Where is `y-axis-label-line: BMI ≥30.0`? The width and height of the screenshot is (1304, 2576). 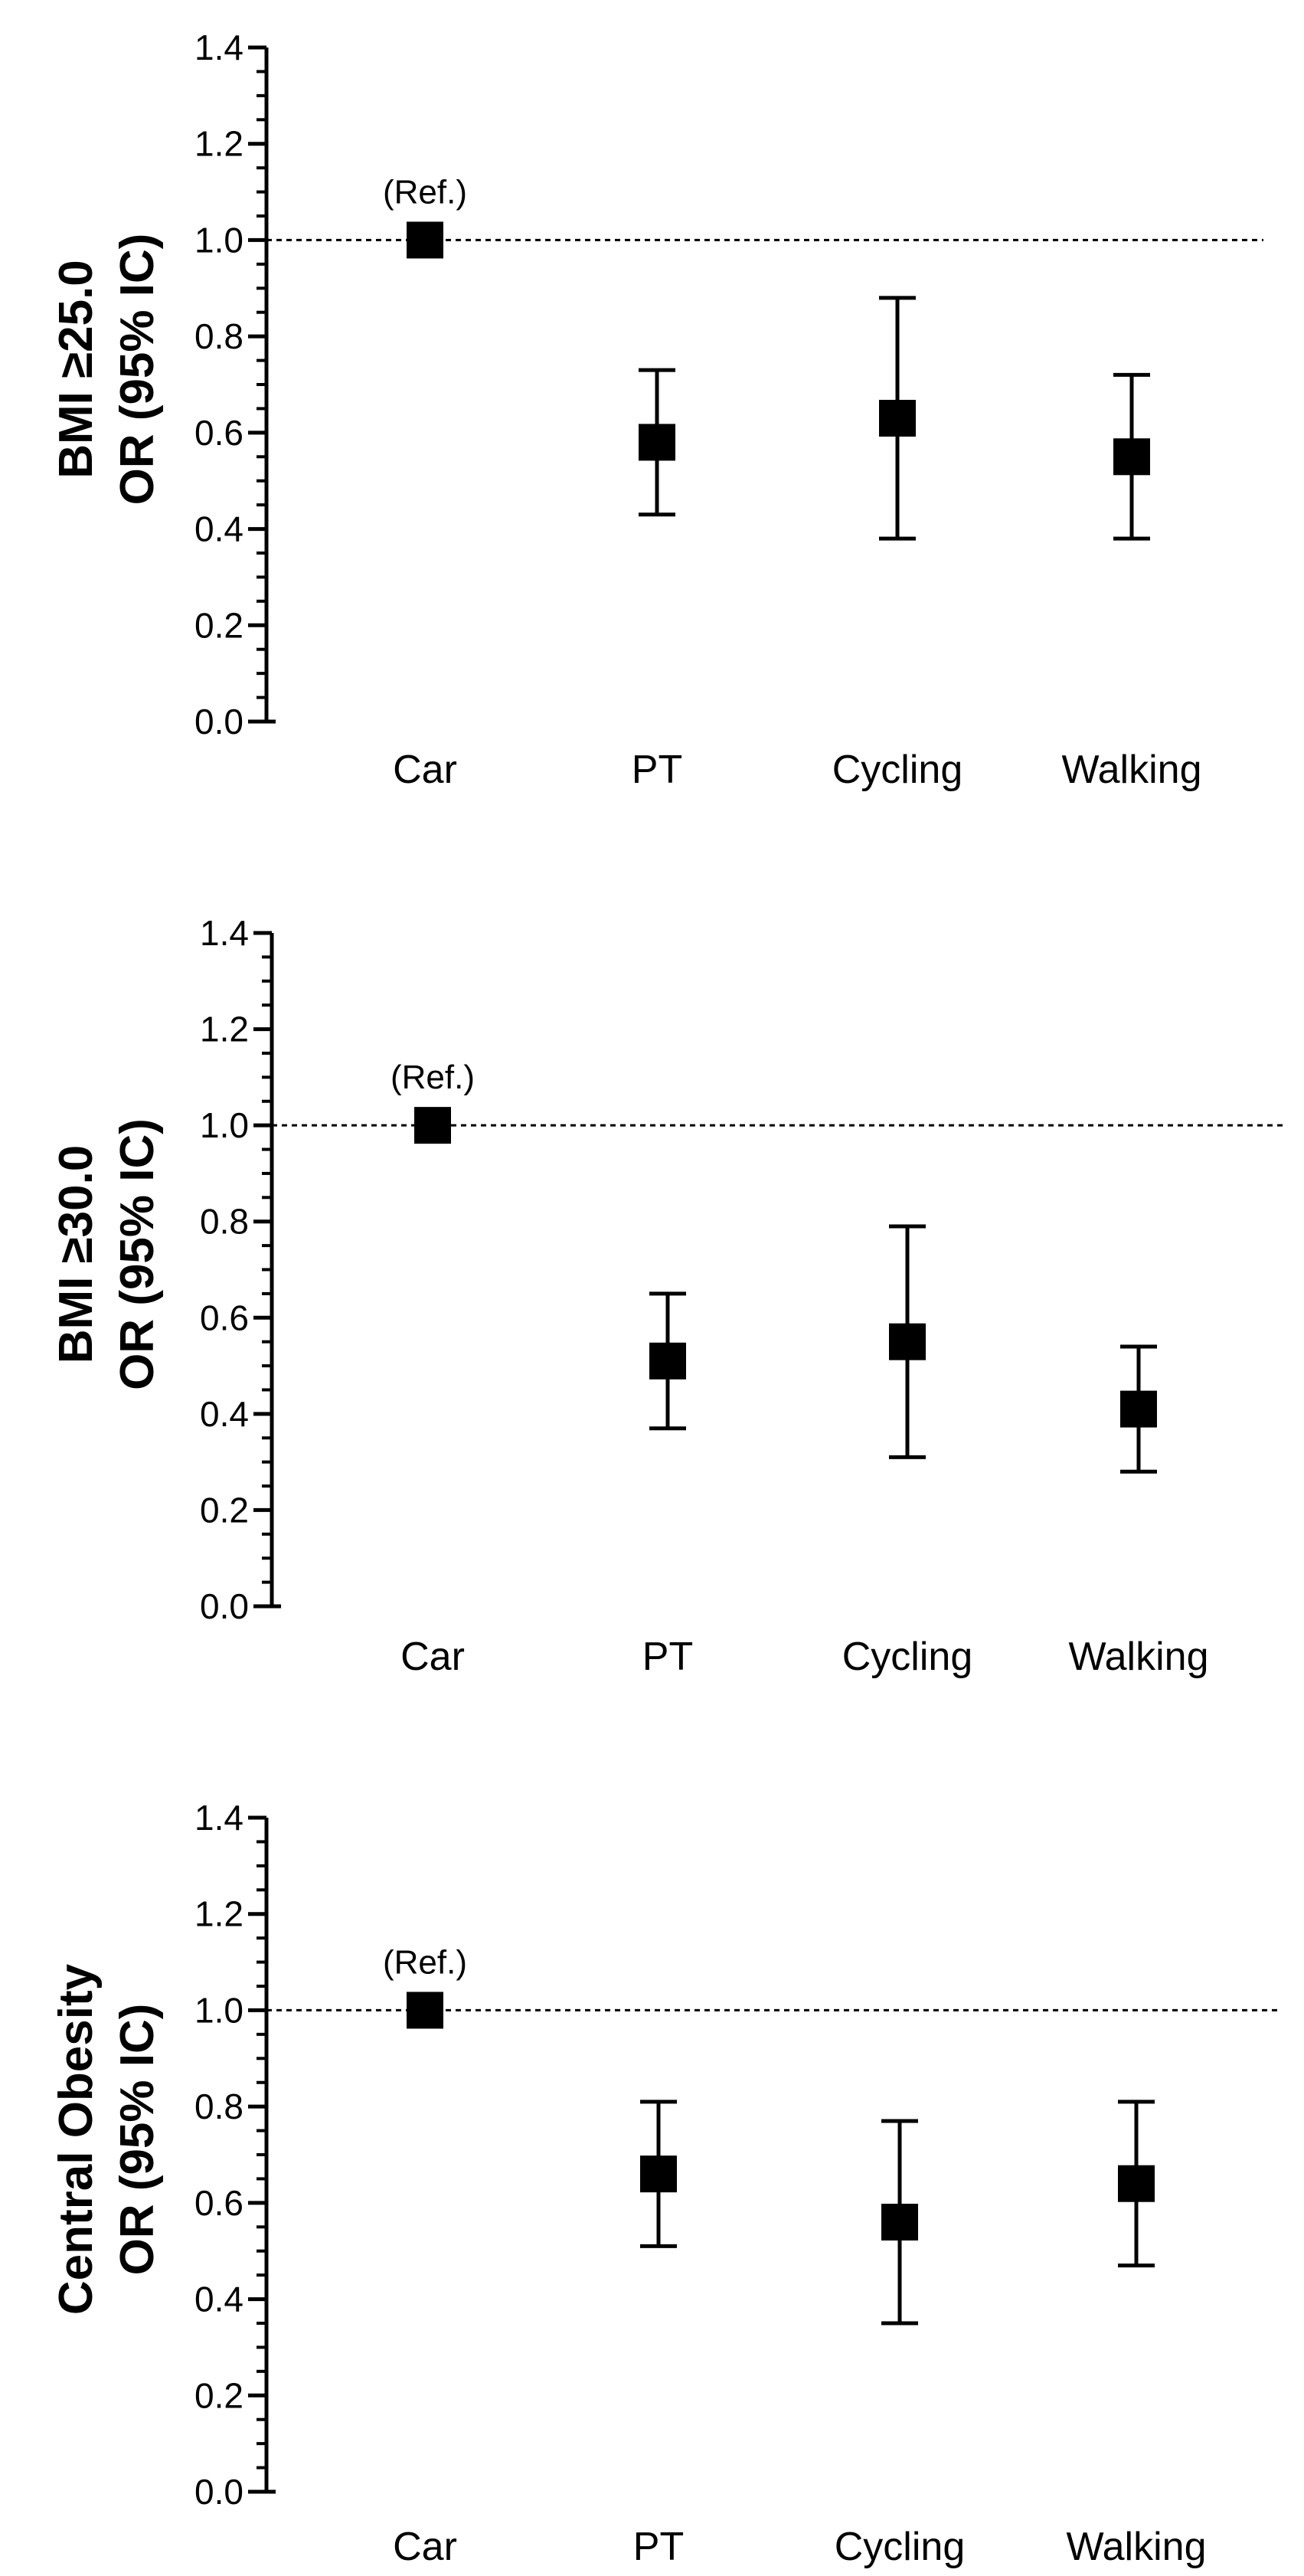
y-axis-label-line: BMI ≥30.0 is located at coordinates (76, 1254).